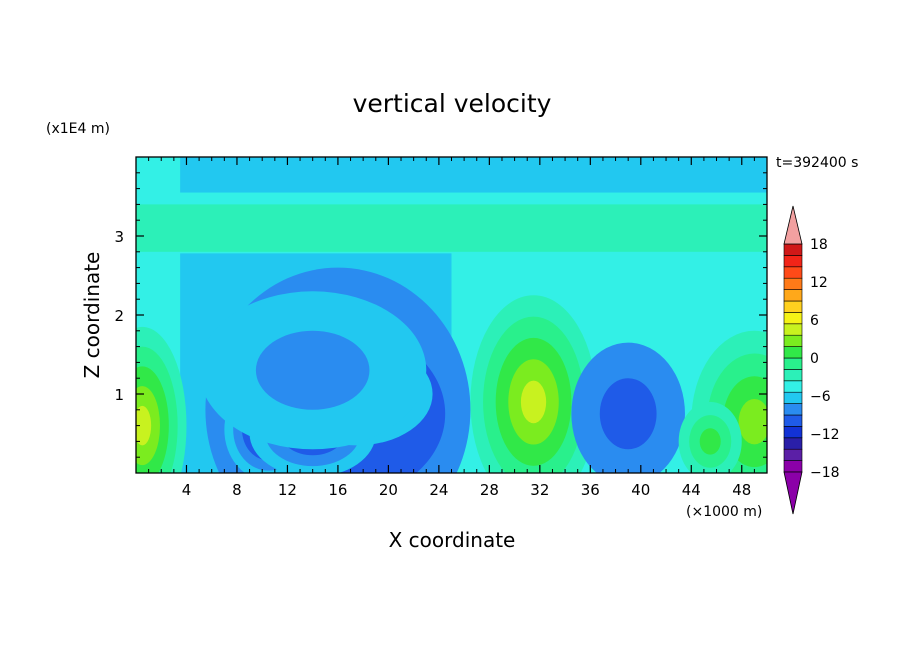 This screenshot has width=904, height=654. Describe the element at coordinates (825, 473) in the screenshot. I see `colorbar-label: −18` at that location.